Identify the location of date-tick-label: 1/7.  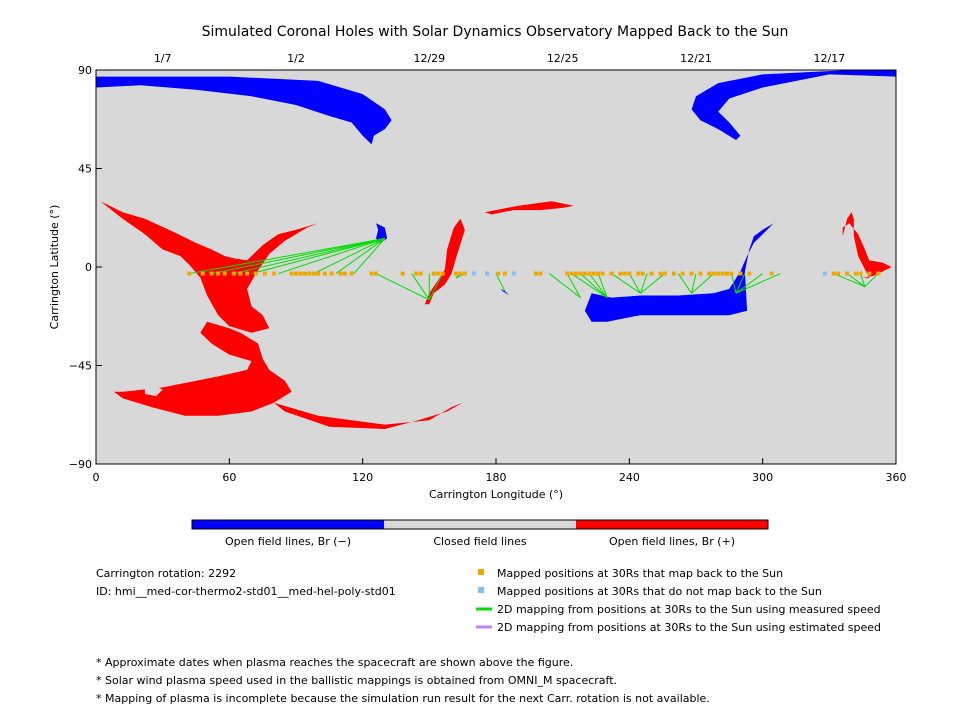
(163, 58).